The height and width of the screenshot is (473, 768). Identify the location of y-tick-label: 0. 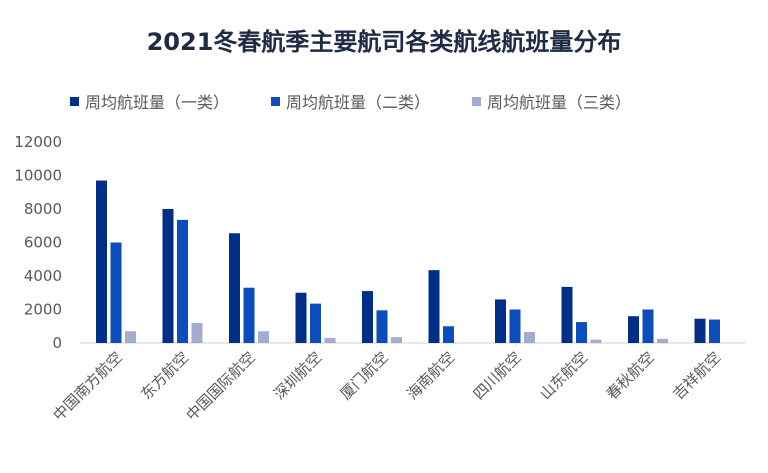
(57, 343).